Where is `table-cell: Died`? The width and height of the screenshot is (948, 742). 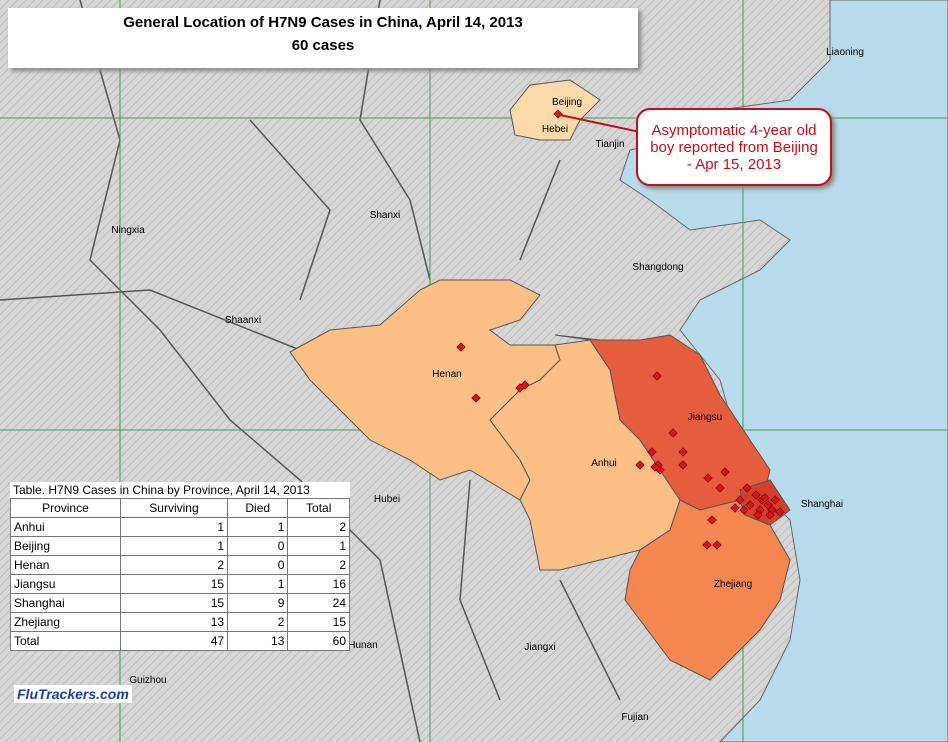 table-cell: Died is located at coordinates (258, 508).